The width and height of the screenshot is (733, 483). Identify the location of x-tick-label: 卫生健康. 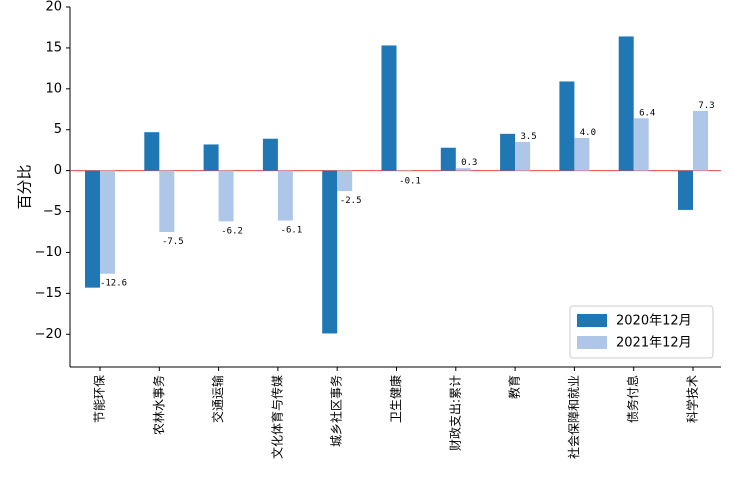
(395, 399).